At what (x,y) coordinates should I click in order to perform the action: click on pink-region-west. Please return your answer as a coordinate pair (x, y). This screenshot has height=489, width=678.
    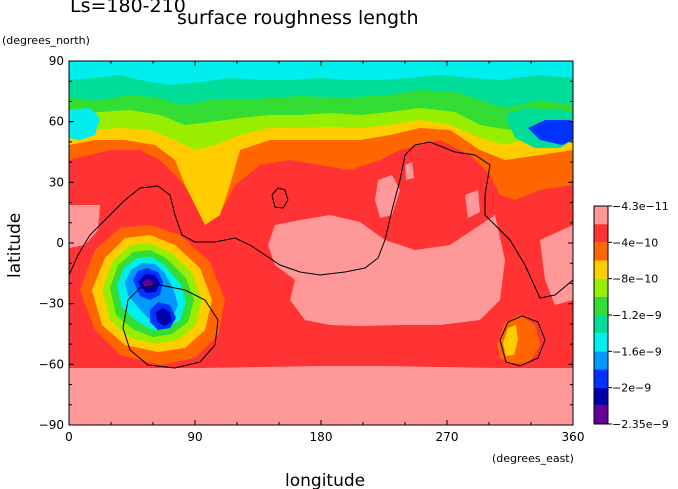
    Looking at the image, I should click on (84, 226).